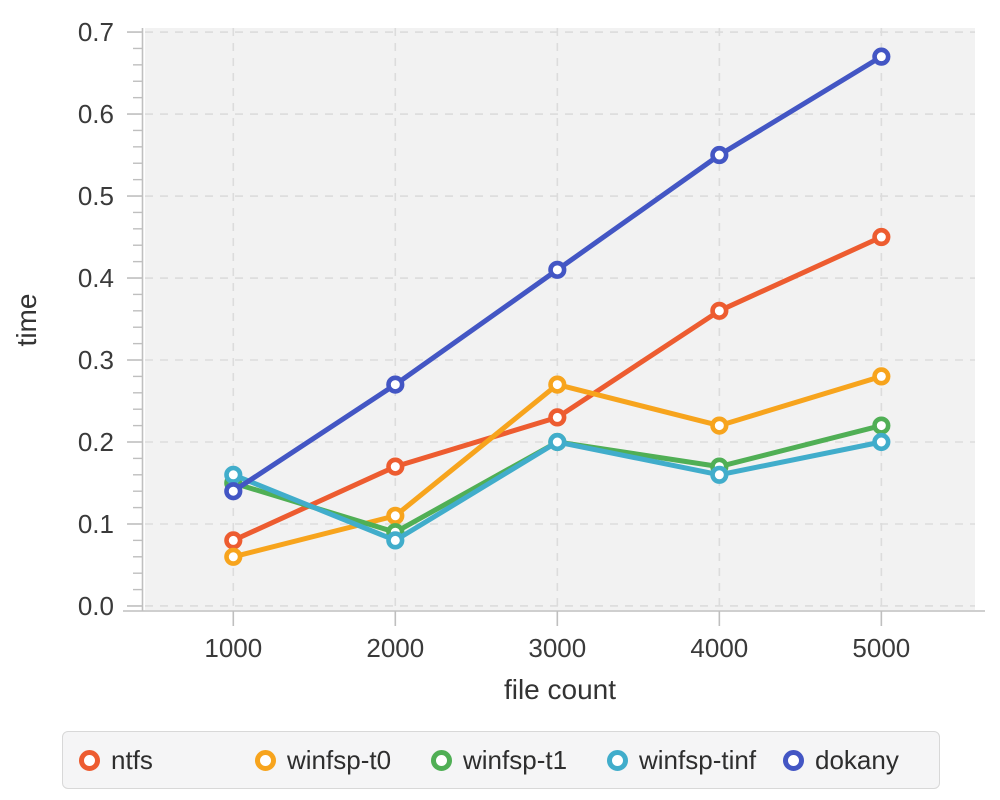 The width and height of the screenshot is (1000, 800). What do you see at coordinates (96, 524) in the screenshot?
I see `y-tick-label: 0.1` at bounding box center [96, 524].